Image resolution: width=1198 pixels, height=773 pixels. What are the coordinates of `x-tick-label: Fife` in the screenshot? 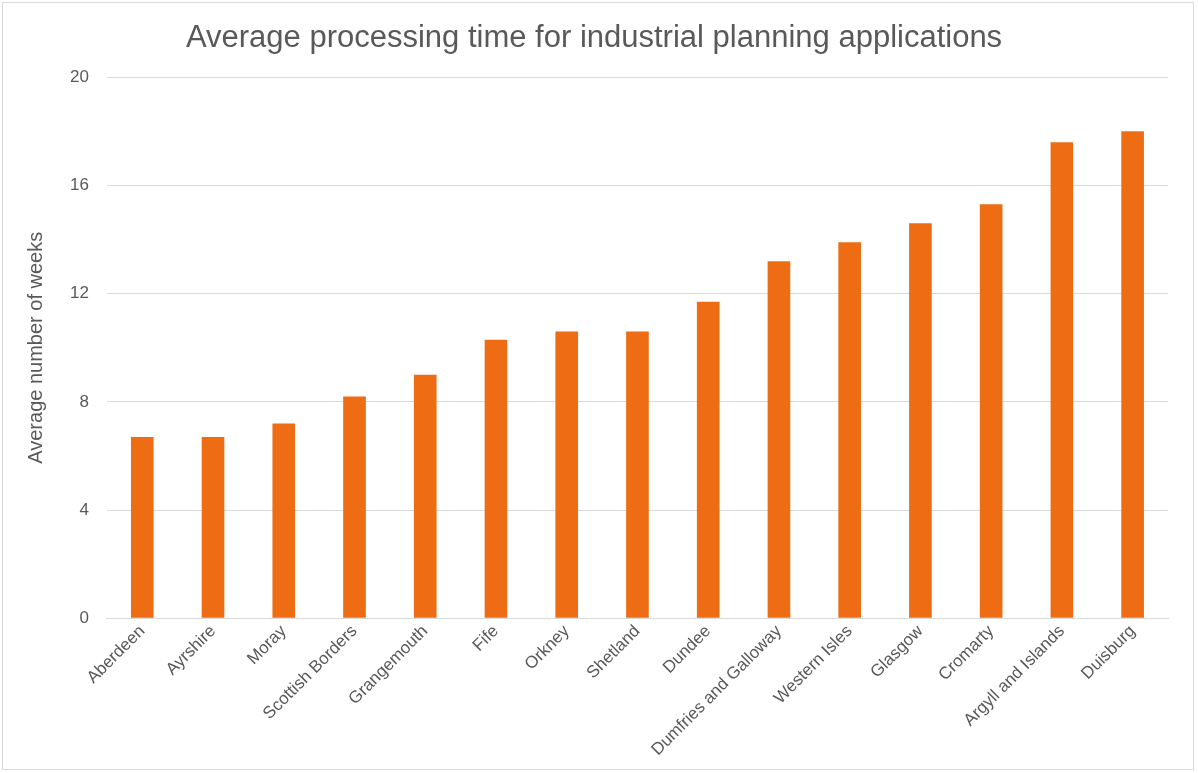 It's located at (485, 638).